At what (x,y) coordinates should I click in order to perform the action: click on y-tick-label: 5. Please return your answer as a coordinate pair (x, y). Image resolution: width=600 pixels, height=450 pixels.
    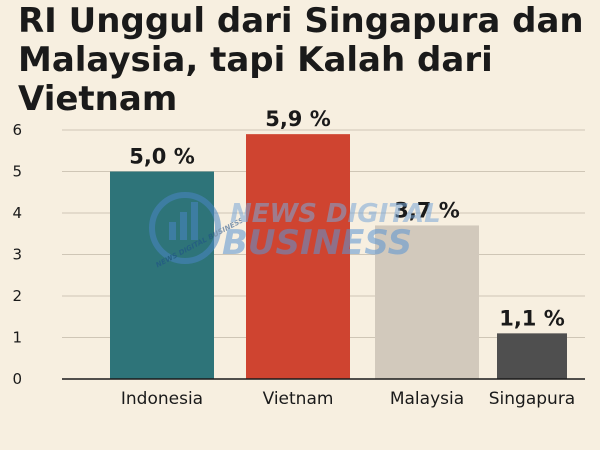
    Looking at the image, I should click on (17, 172).